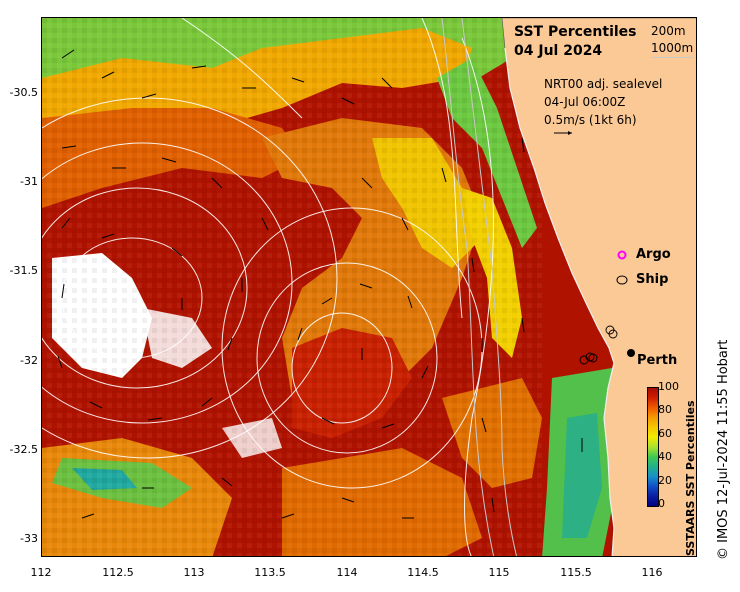  I want to click on colorbar-tick: 100, so click(668, 386).